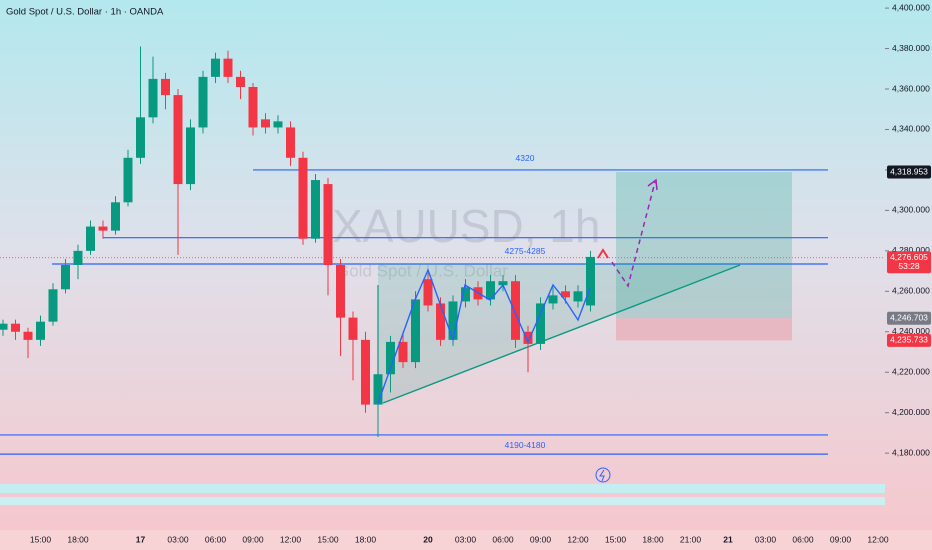  What do you see at coordinates (911, 250) in the screenshot?
I see `y-tick-label: 4,280.000` at bounding box center [911, 250].